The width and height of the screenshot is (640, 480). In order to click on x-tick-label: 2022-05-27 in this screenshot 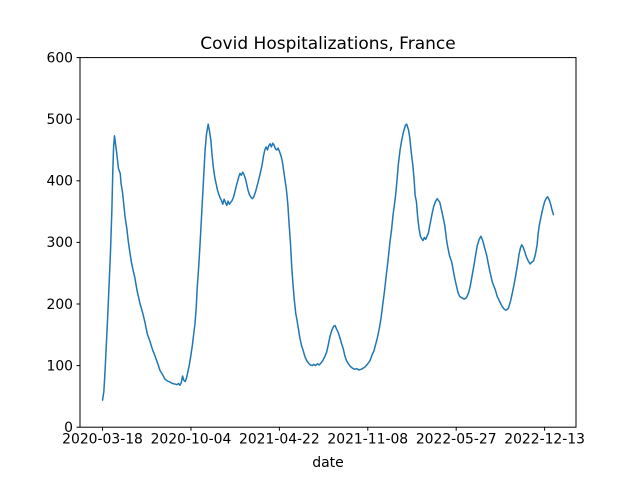, I will do `click(456, 440)`.